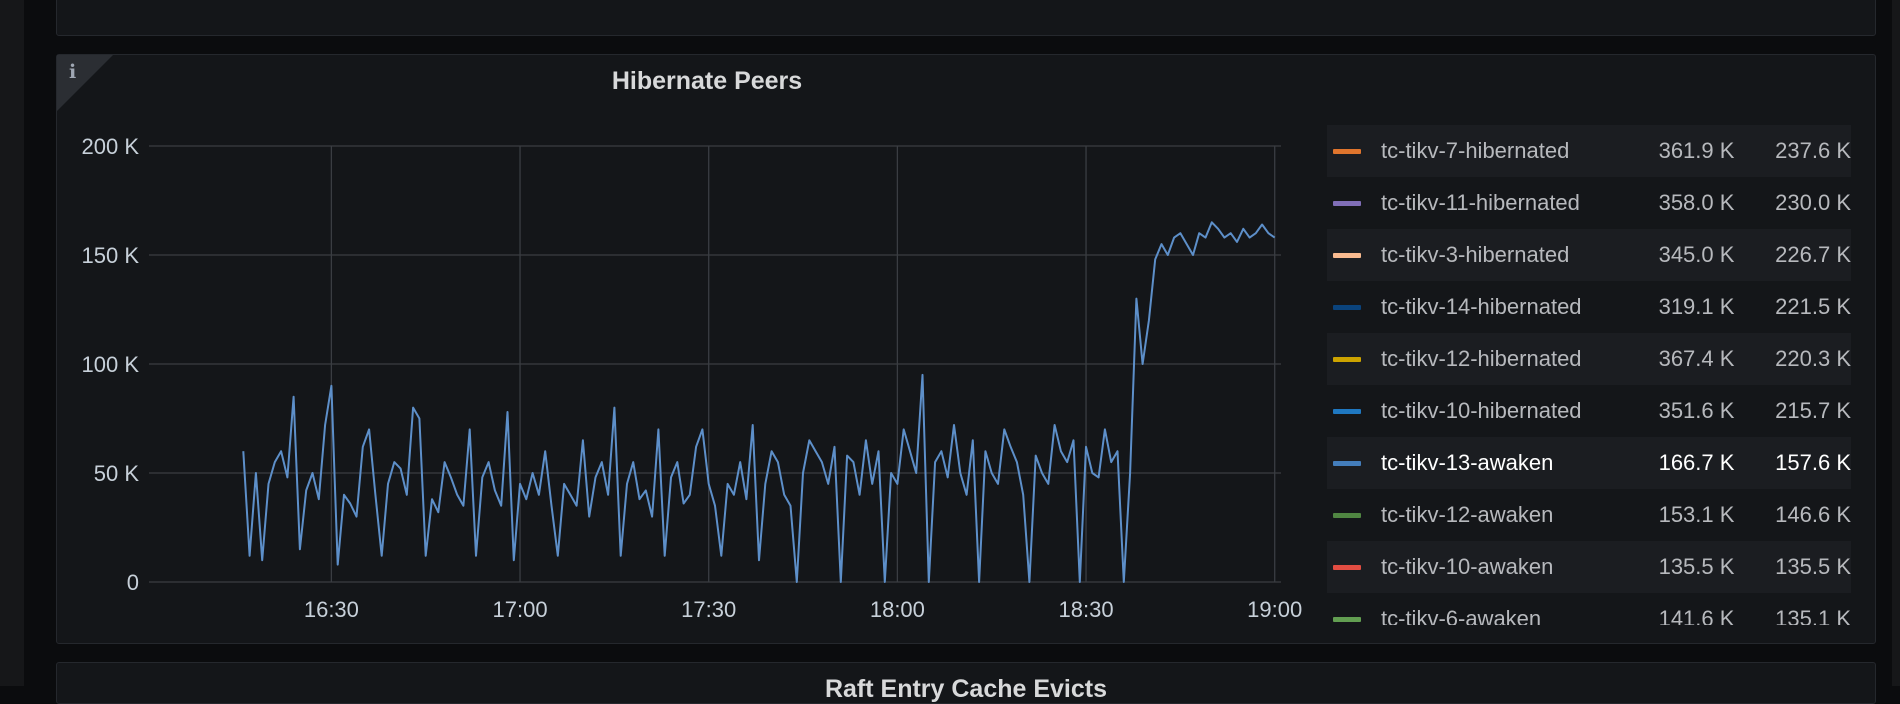 Image resolution: width=1900 pixels, height=704 pixels. Describe the element at coordinates (1696, 514) in the screenshot. I see `legend-max-value: 153.1 K` at that location.